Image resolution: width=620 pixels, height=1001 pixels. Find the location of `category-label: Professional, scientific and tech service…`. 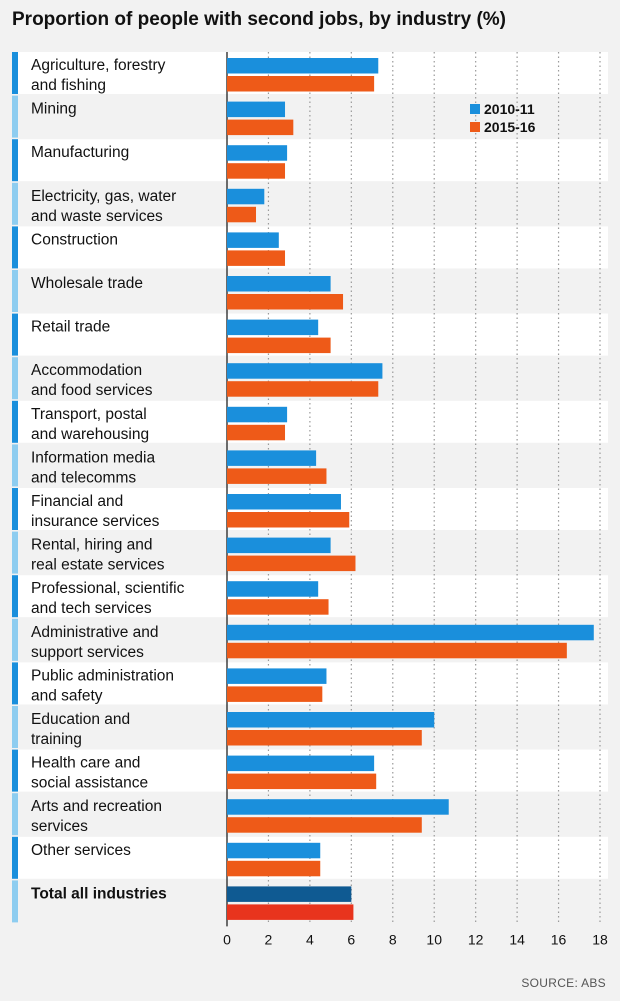

category-label: Professional, scientific and tech service… is located at coordinates (108, 598).